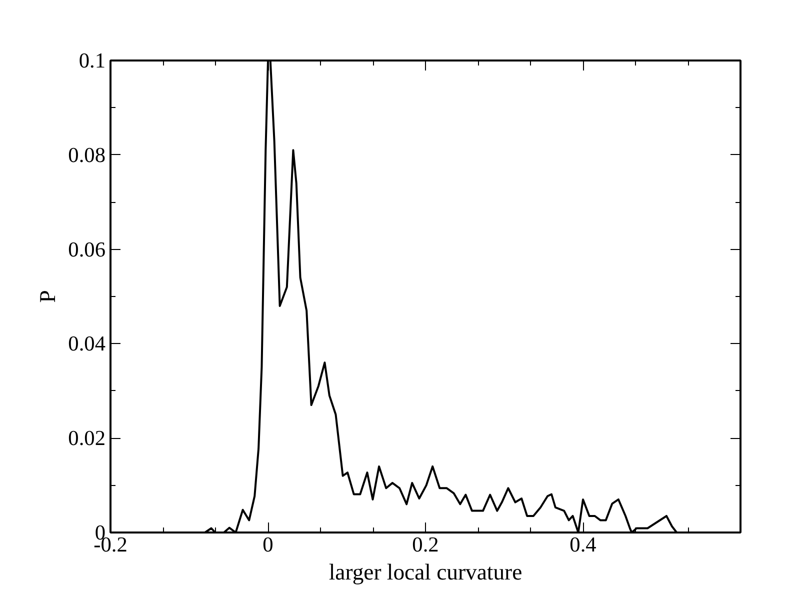 Image resolution: width=792 pixels, height=612 pixels. I want to click on y-tick-label: 0.1, so click(92, 60).